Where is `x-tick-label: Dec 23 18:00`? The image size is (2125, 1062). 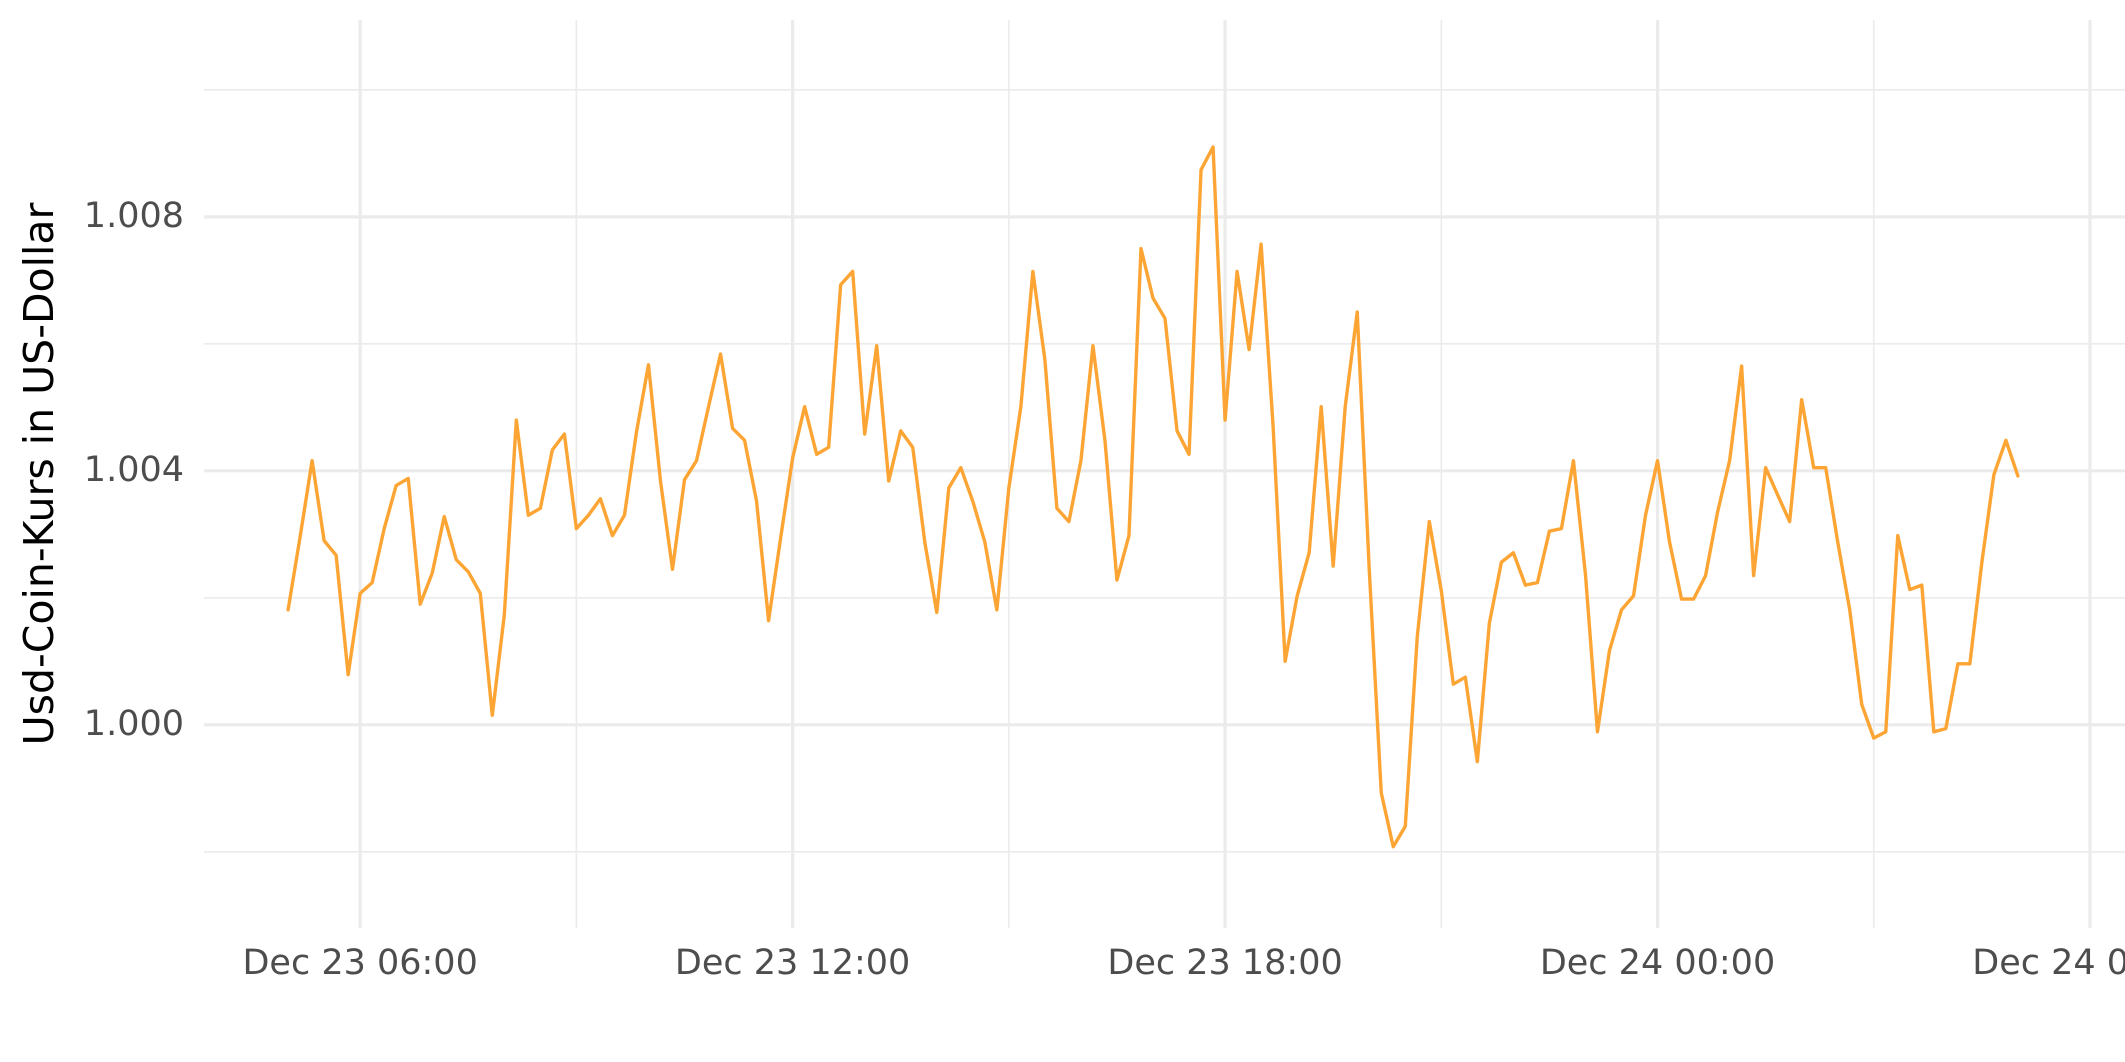
x-tick-label: Dec 23 18:00 is located at coordinates (1224, 963).